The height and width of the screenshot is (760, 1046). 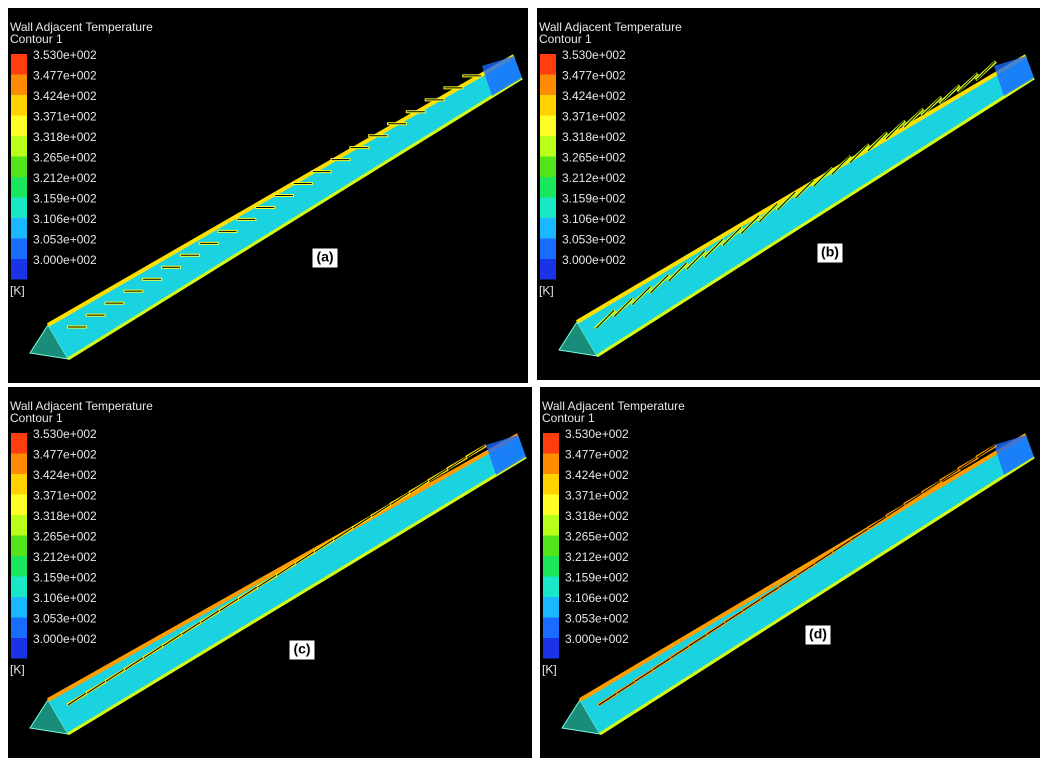 I want to click on legend-label: 3.318e+002, so click(x=594, y=137).